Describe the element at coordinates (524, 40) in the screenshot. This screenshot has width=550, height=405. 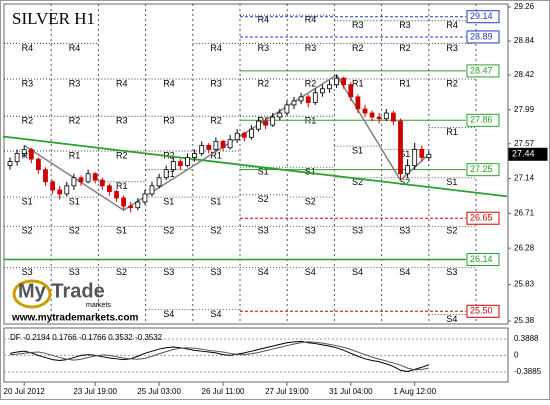
I see `y-tick-label: 28.84` at that location.